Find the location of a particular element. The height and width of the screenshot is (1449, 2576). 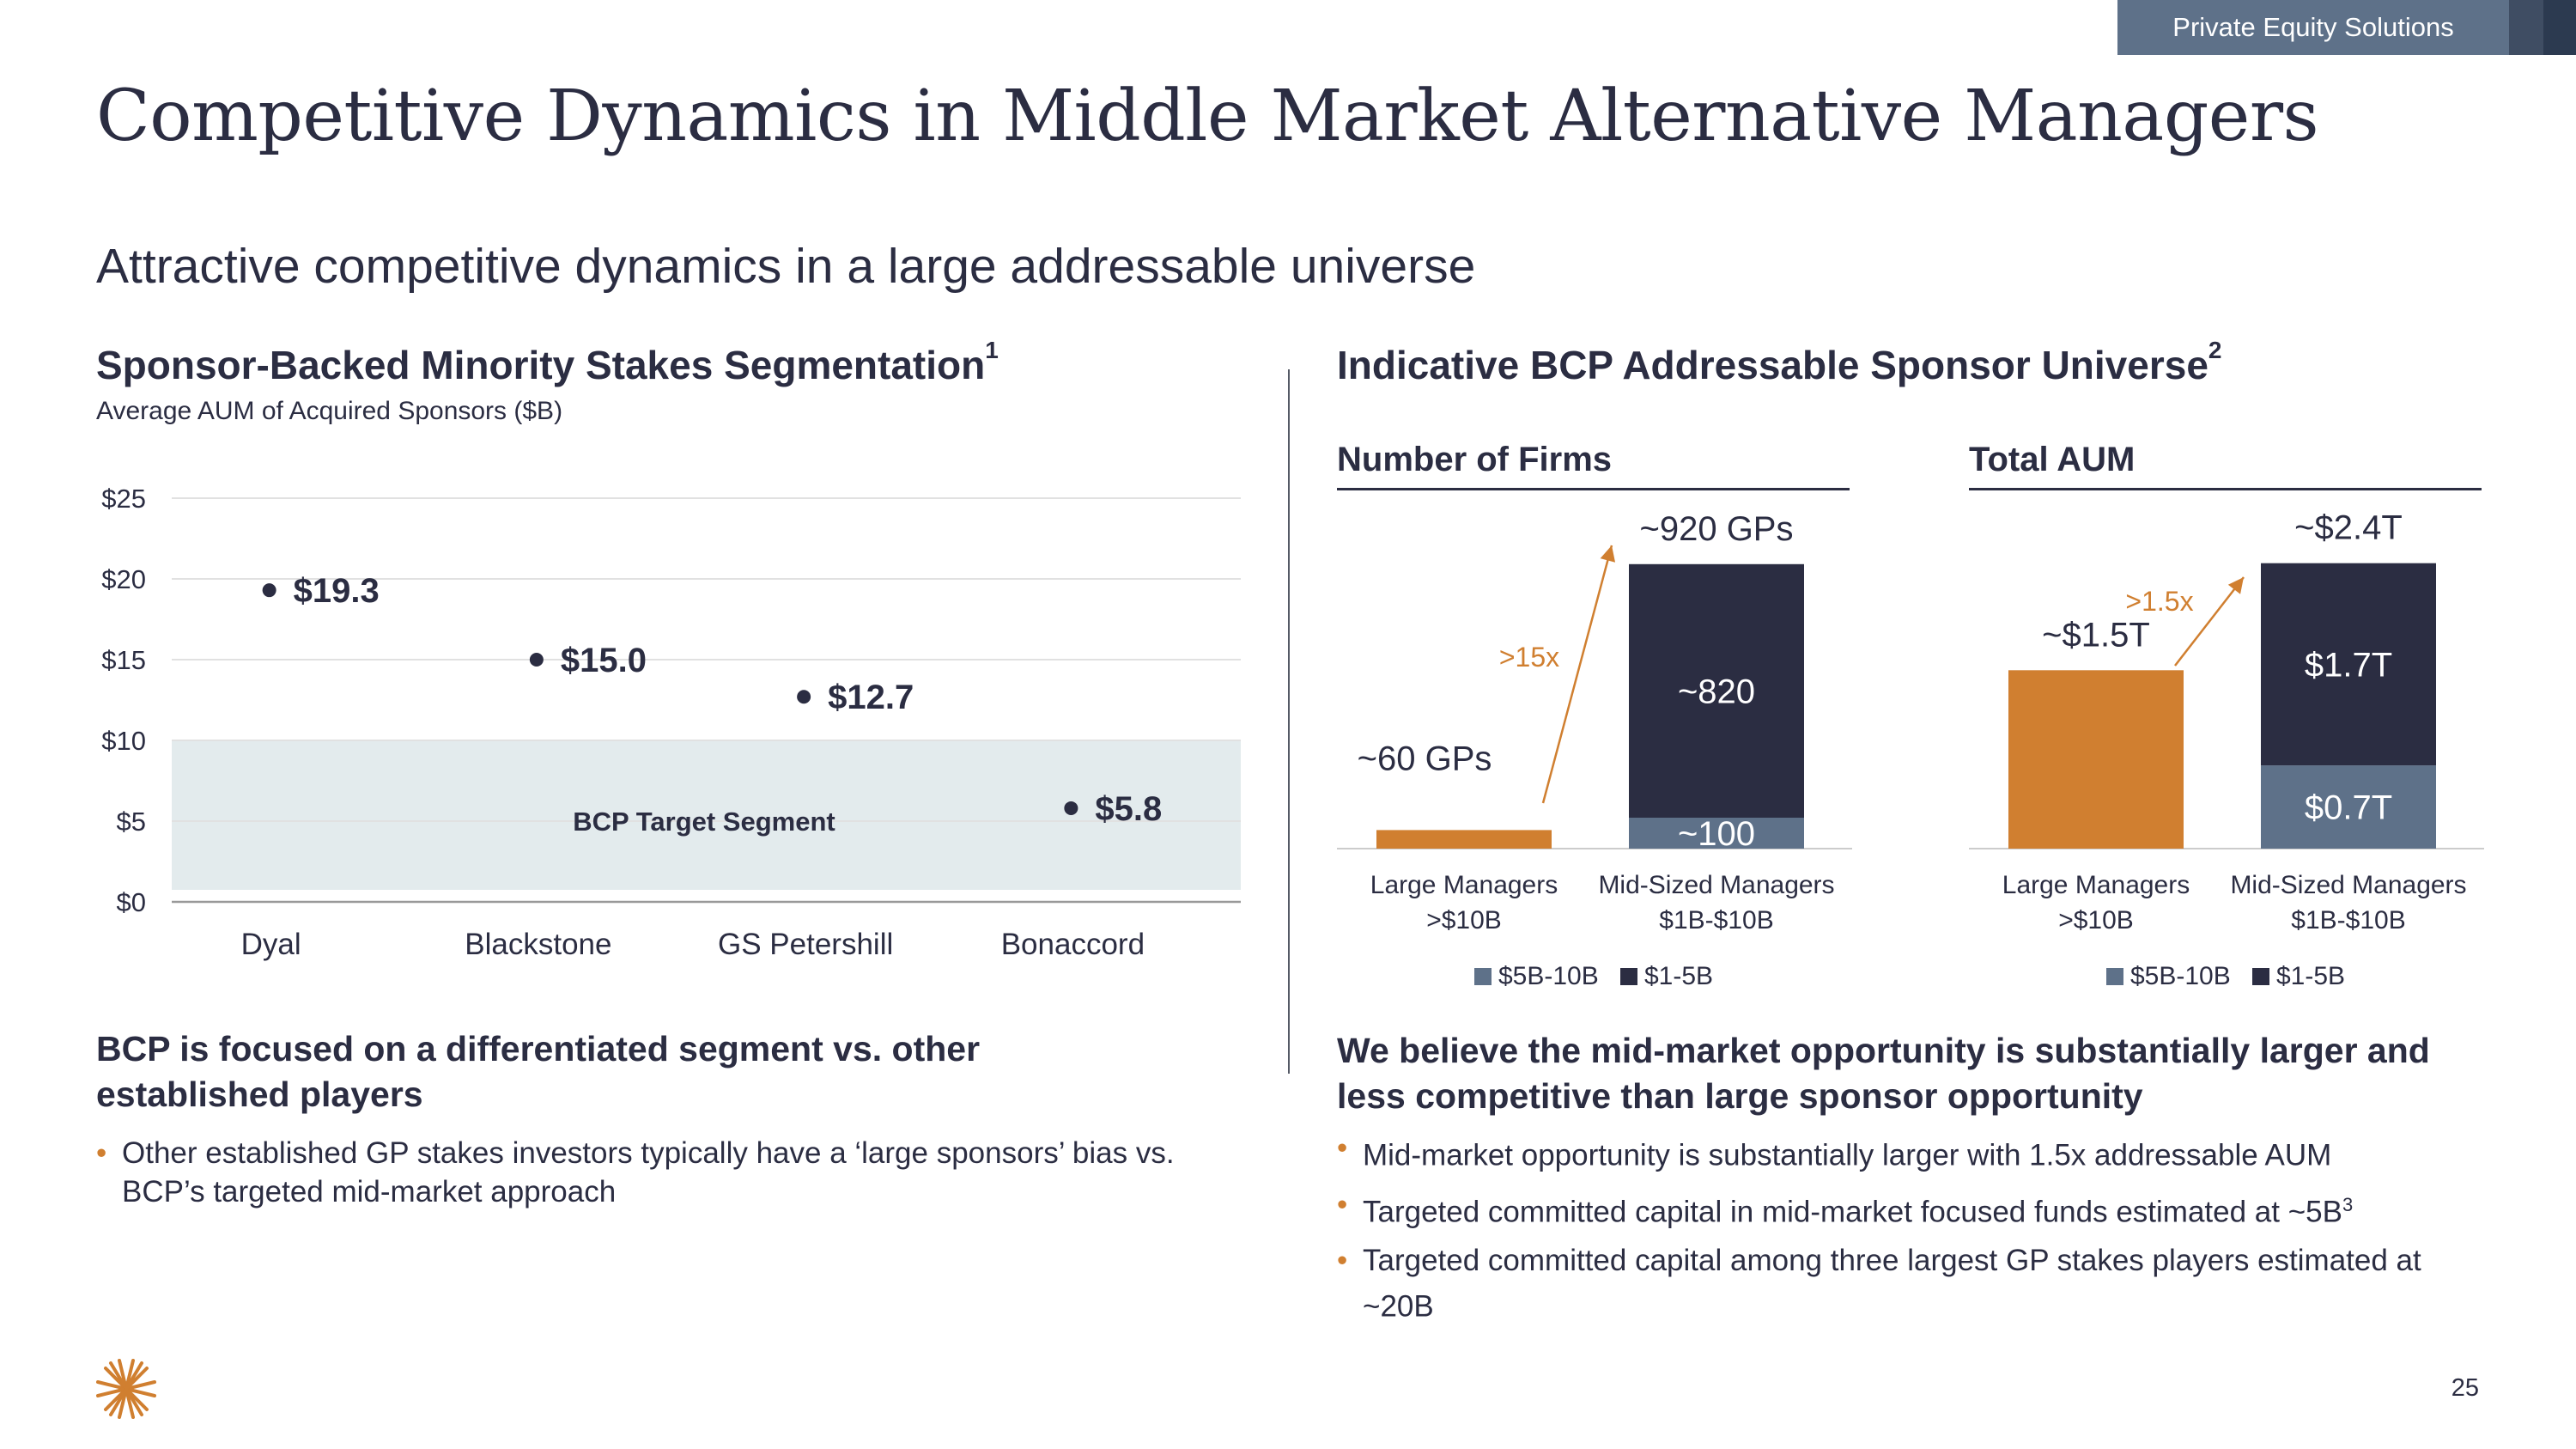

firms-chart-title: Number of Firms is located at coordinates (1475, 459).